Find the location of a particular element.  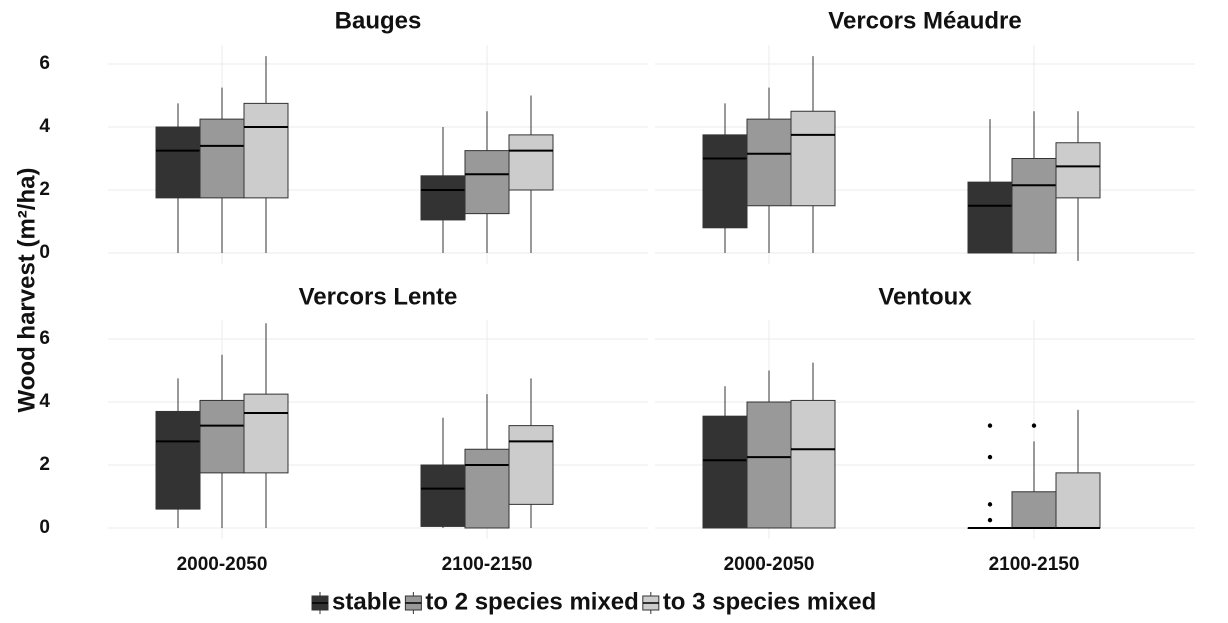

panel-title: Vercors Lente is located at coordinates (378, 296).